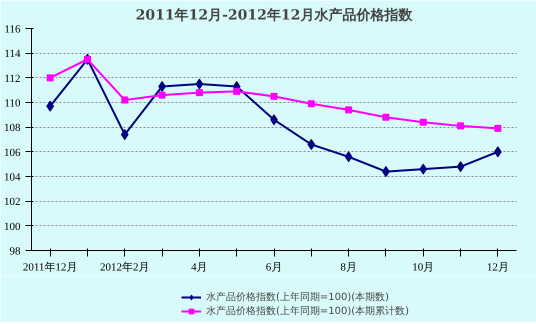 This screenshot has width=536, height=324. I want to click on y-tick-label: 102, so click(12, 202).